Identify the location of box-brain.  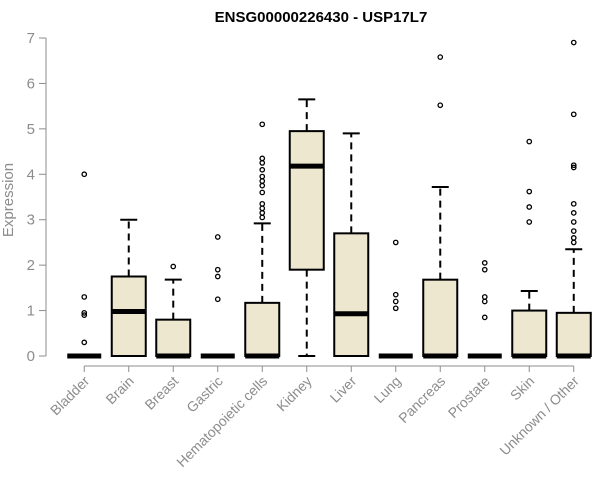
(128, 287).